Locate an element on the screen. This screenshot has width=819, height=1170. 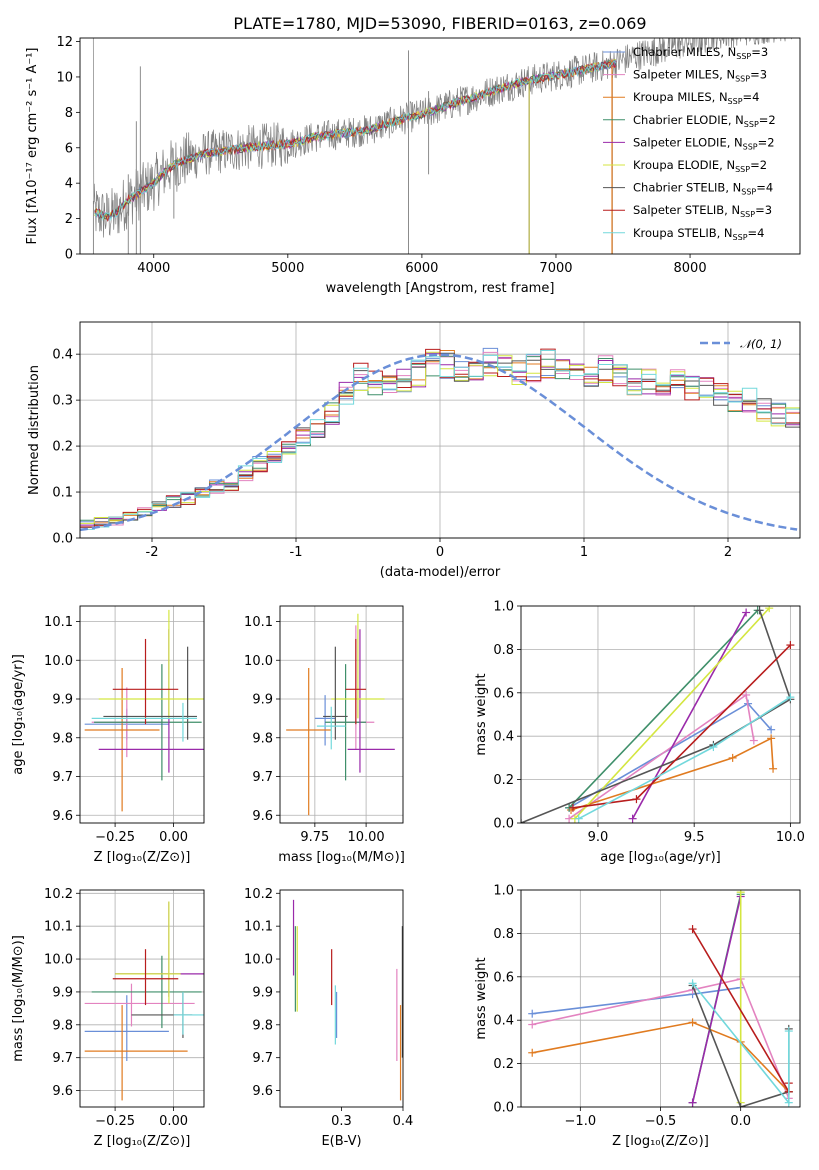
age-vs-mass-content is located at coordinates (340, 714).